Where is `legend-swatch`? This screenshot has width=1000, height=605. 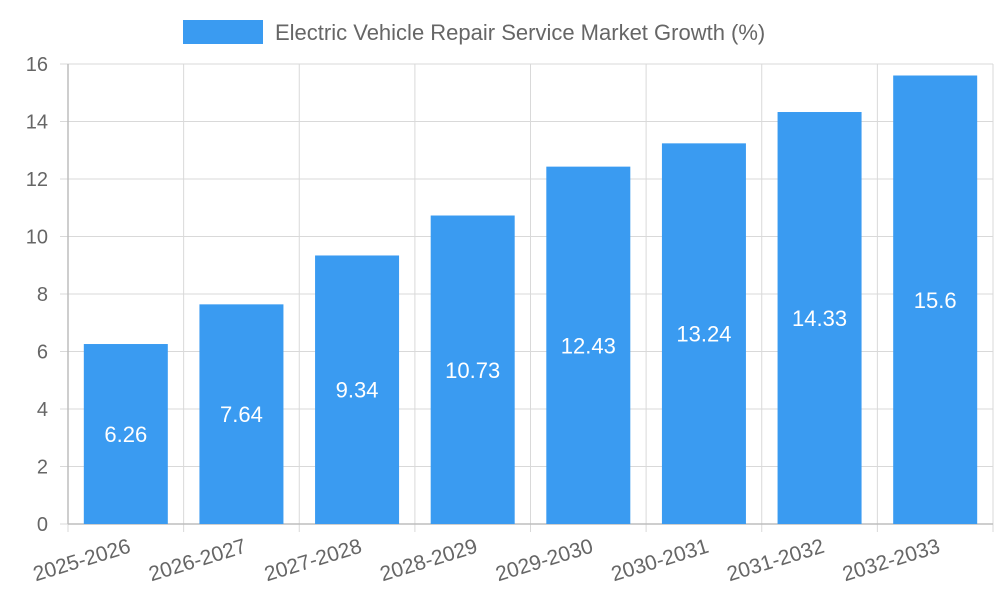
legend-swatch is located at coordinates (223, 32).